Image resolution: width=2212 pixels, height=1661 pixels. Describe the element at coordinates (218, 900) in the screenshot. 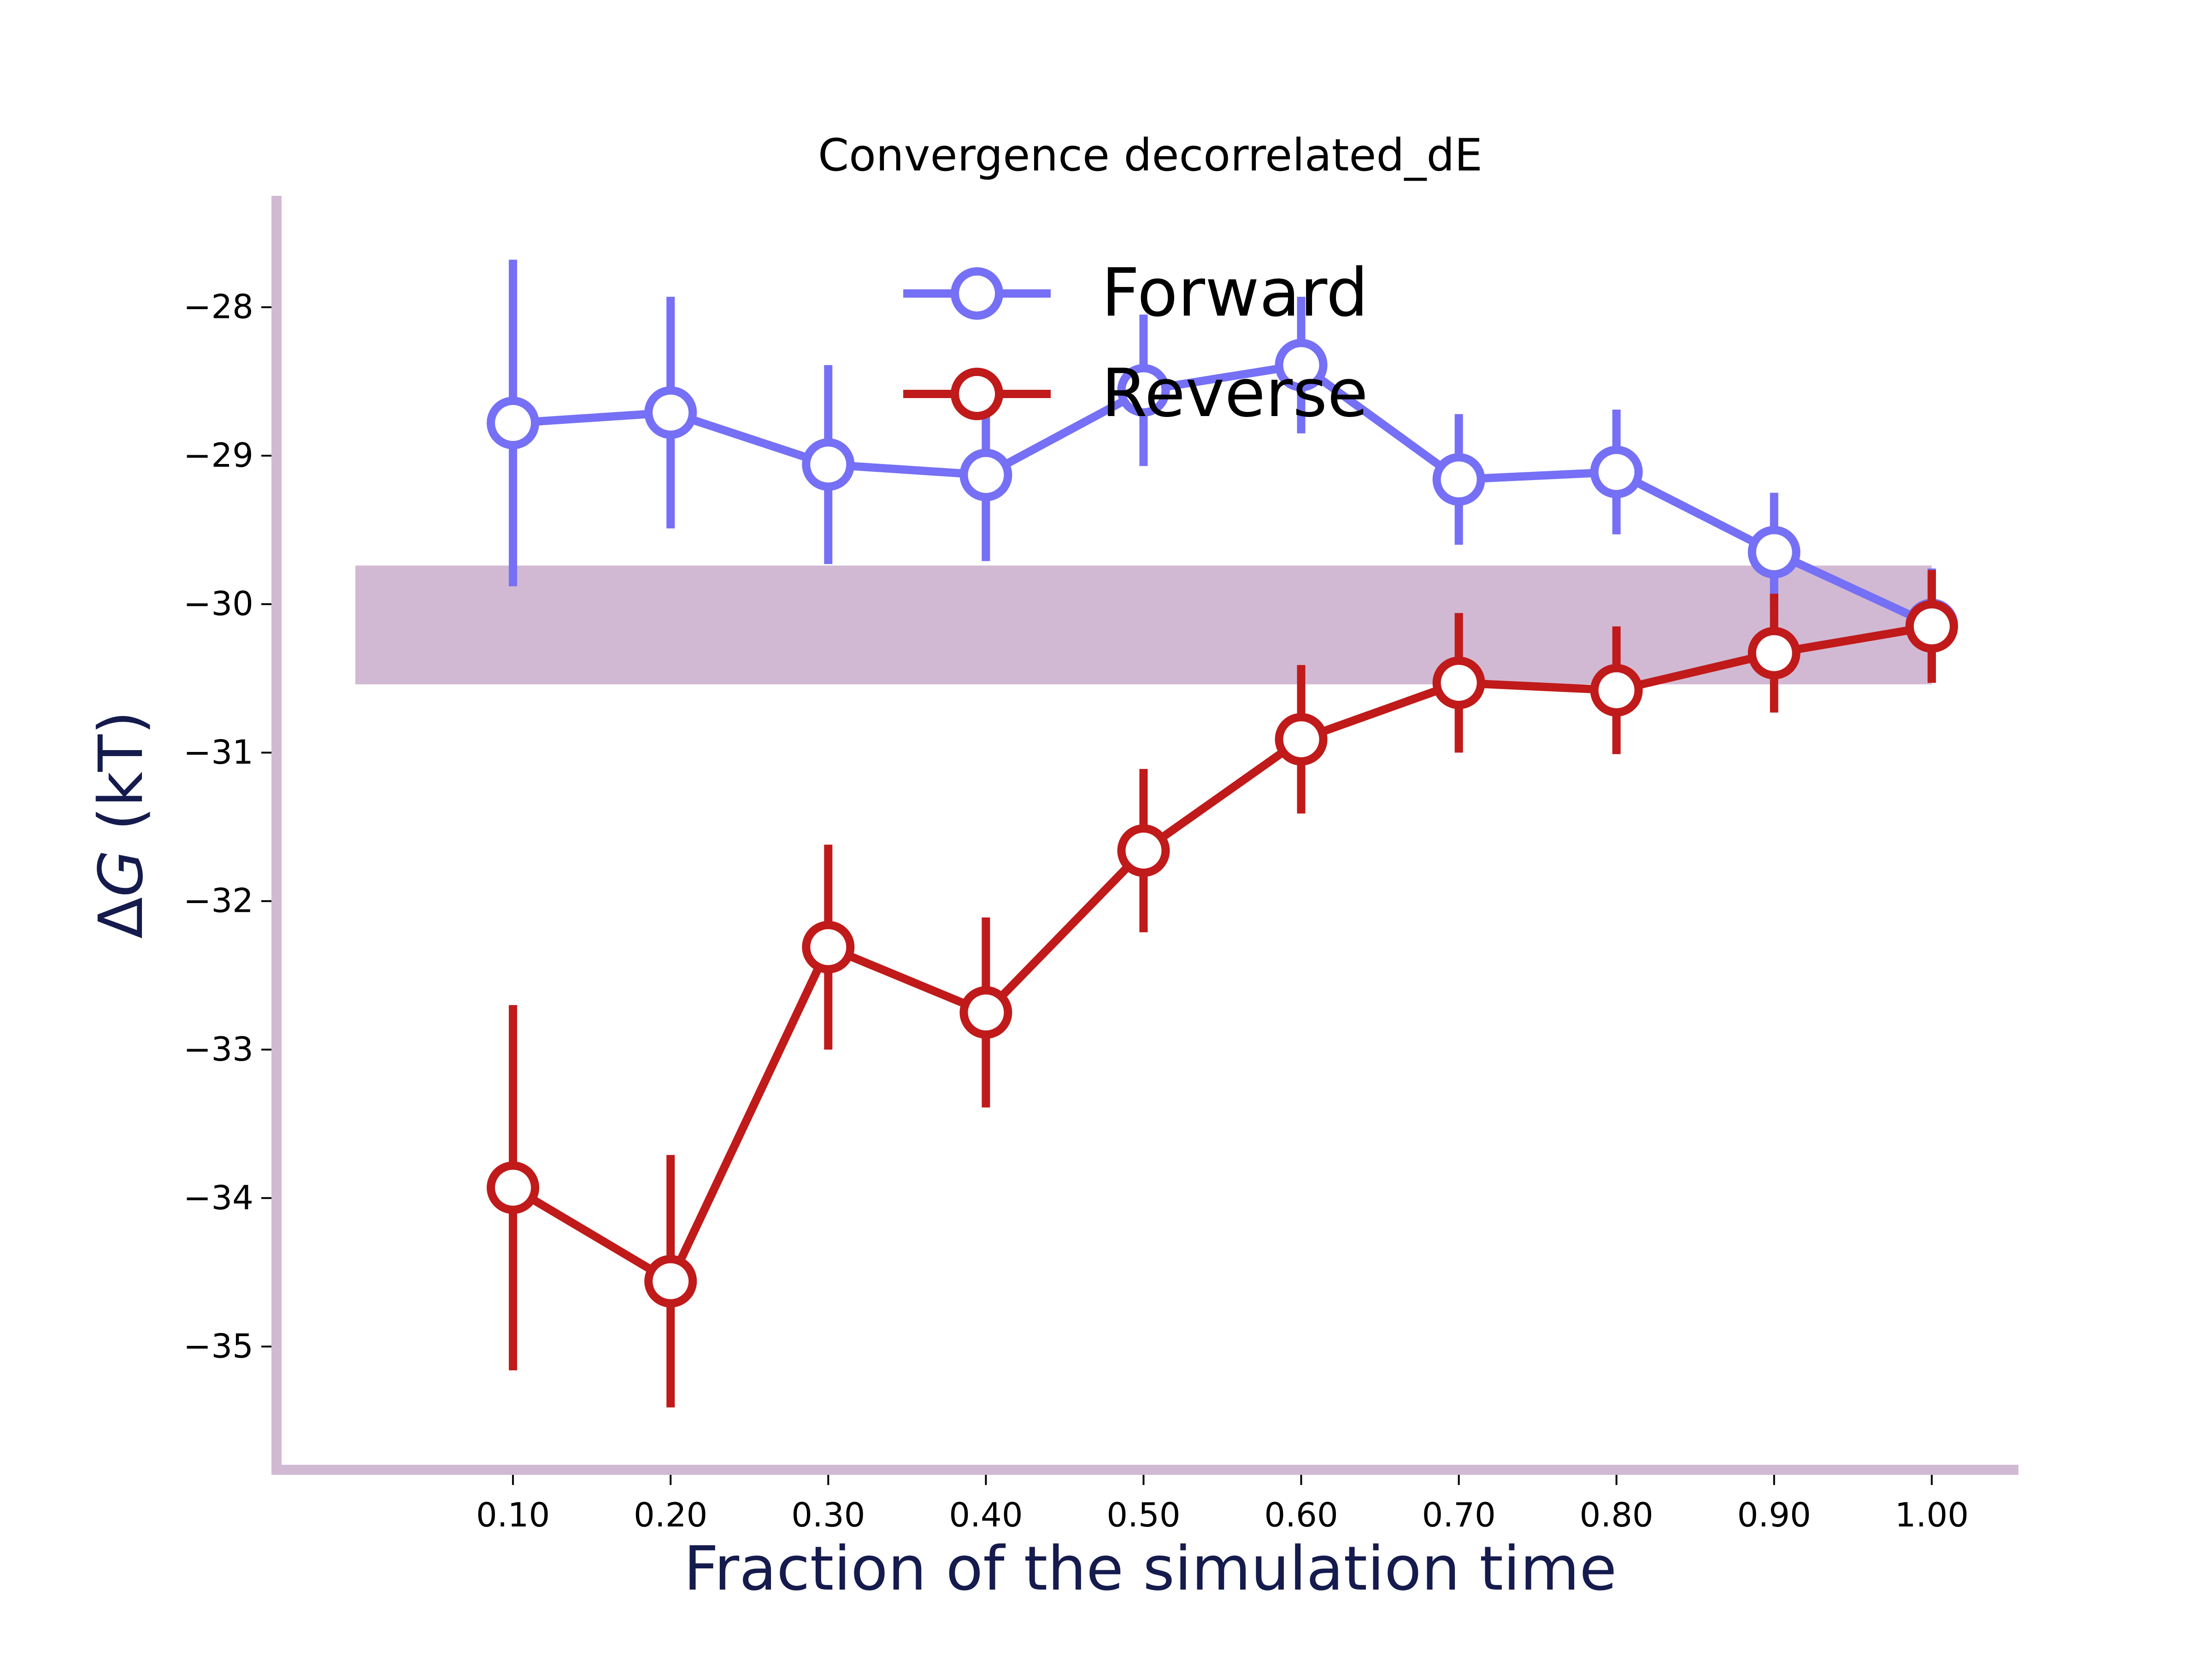

I see `y-tick-label: −32` at that location.